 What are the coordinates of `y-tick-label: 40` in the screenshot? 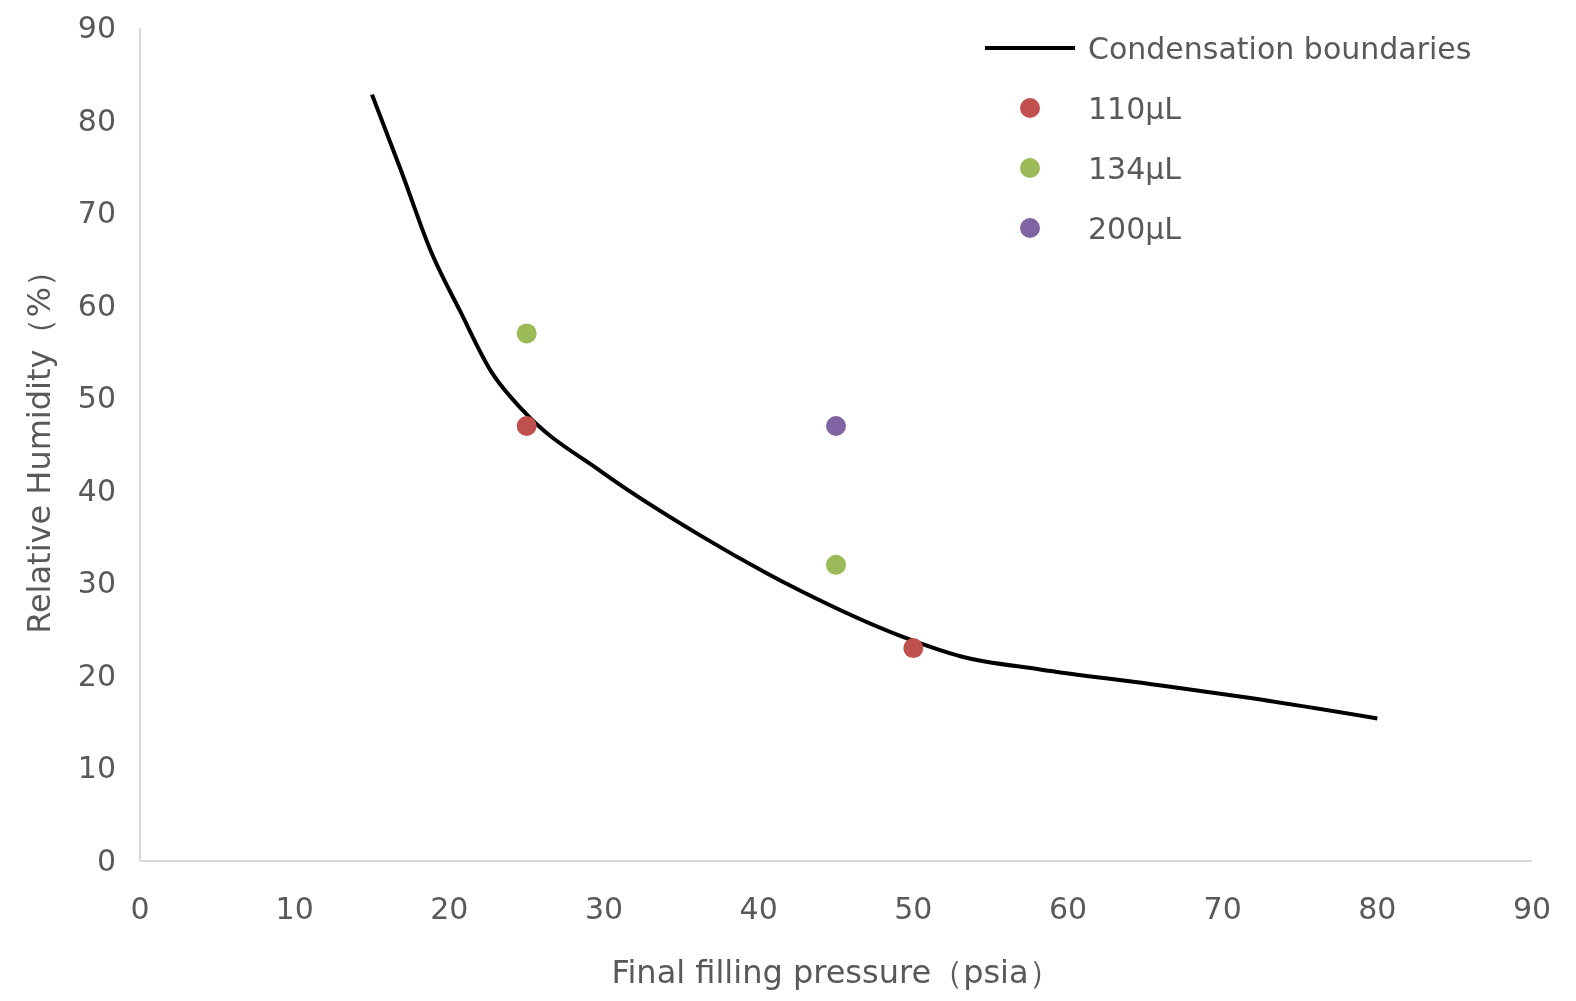 It's located at (96, 490).